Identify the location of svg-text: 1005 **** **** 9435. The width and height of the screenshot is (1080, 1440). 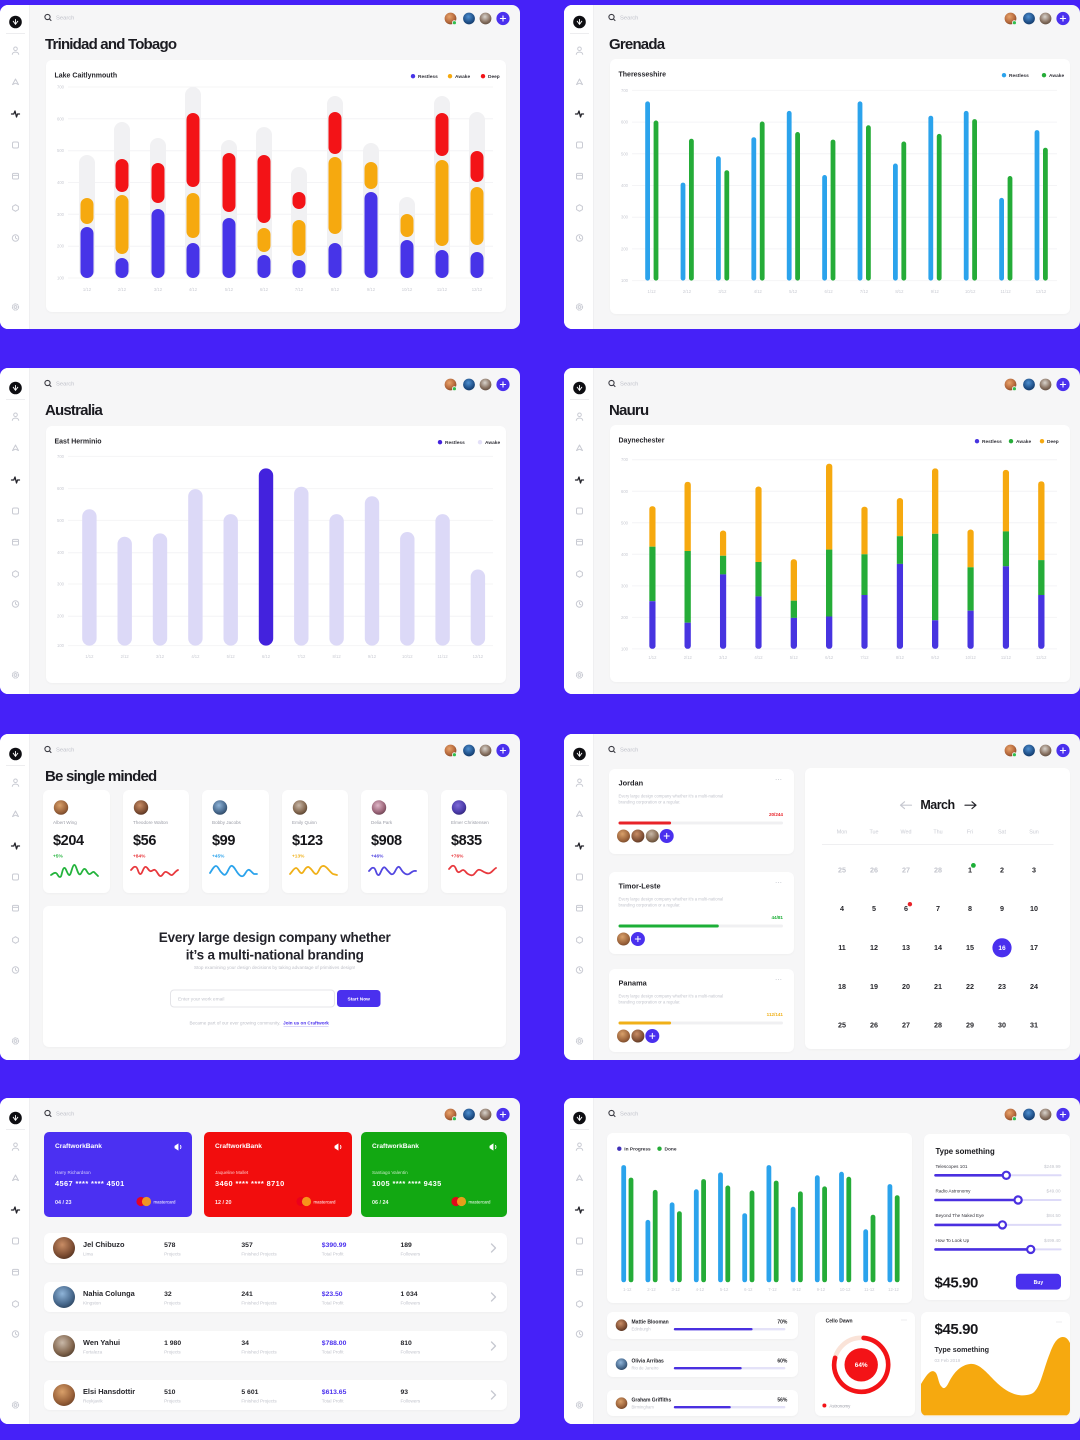
(407, 1183).